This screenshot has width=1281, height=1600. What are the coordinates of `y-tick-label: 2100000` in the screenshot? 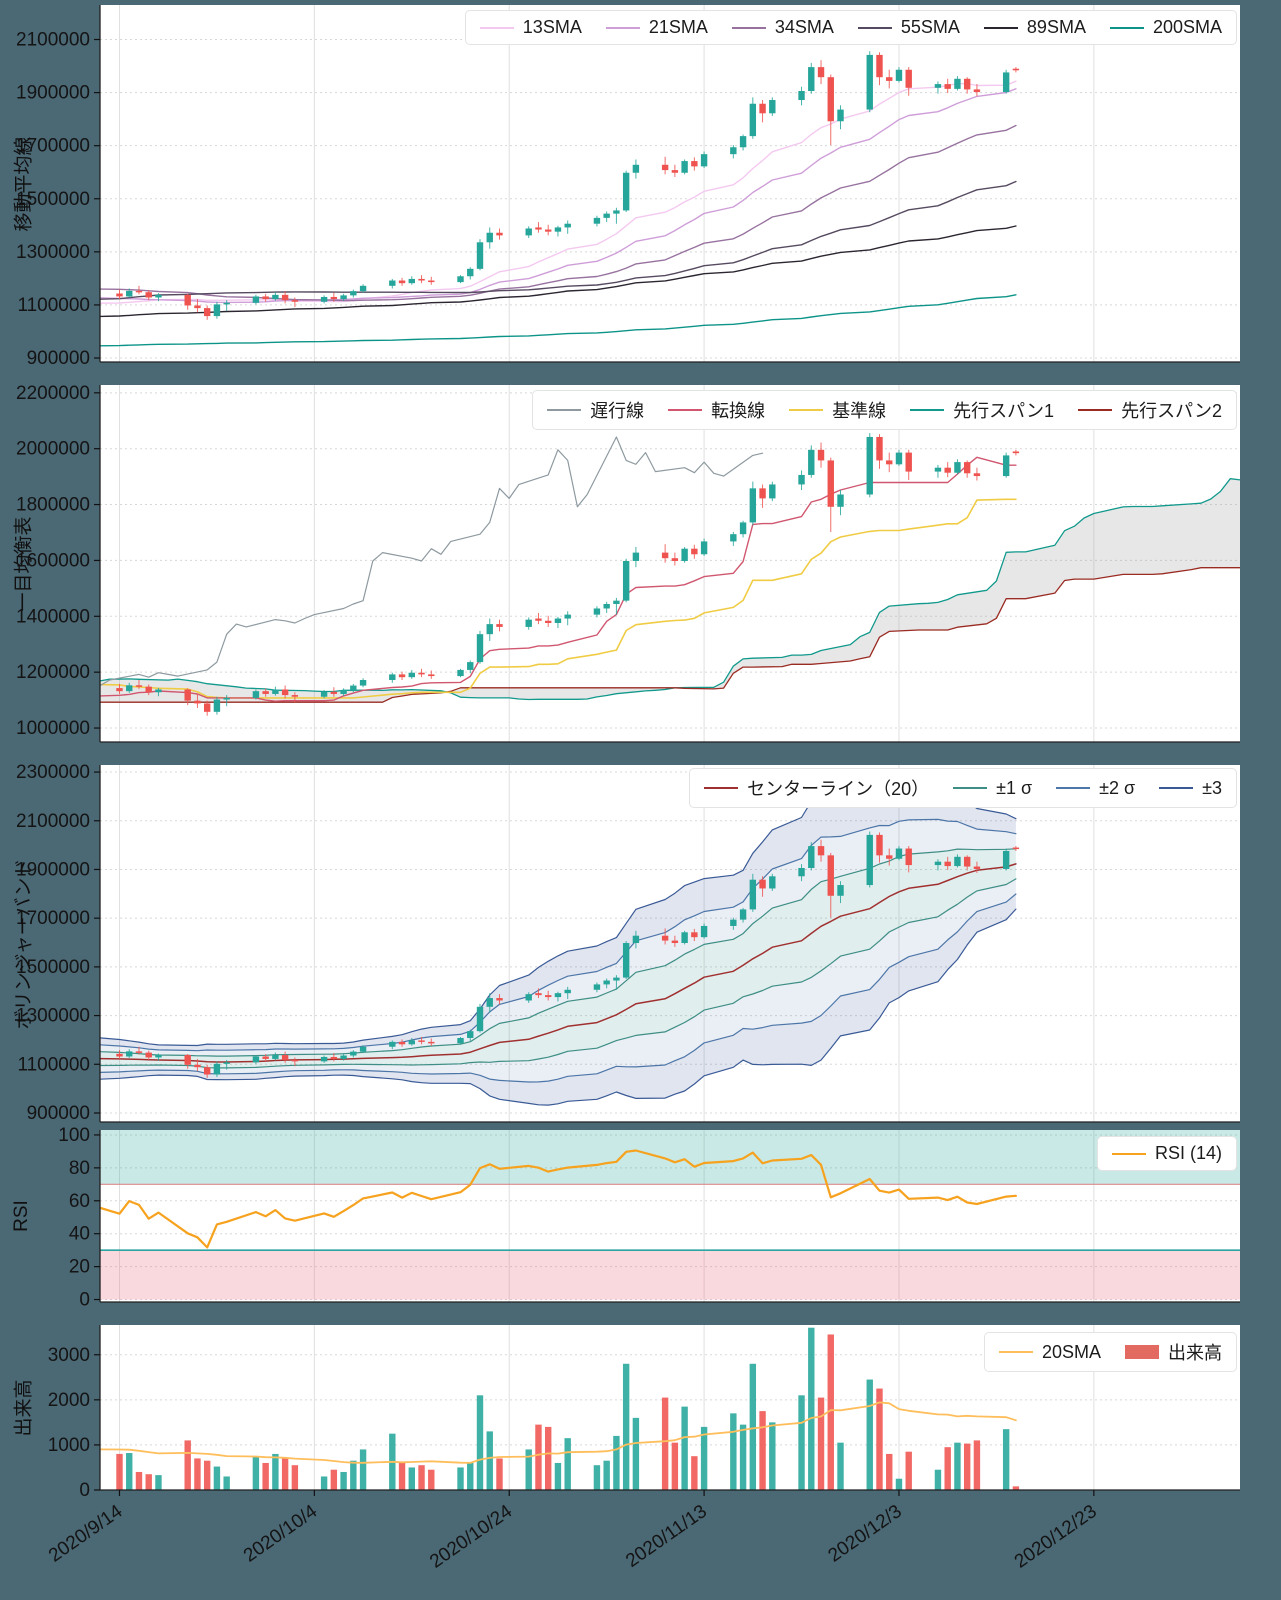 It's located at (53, 821).